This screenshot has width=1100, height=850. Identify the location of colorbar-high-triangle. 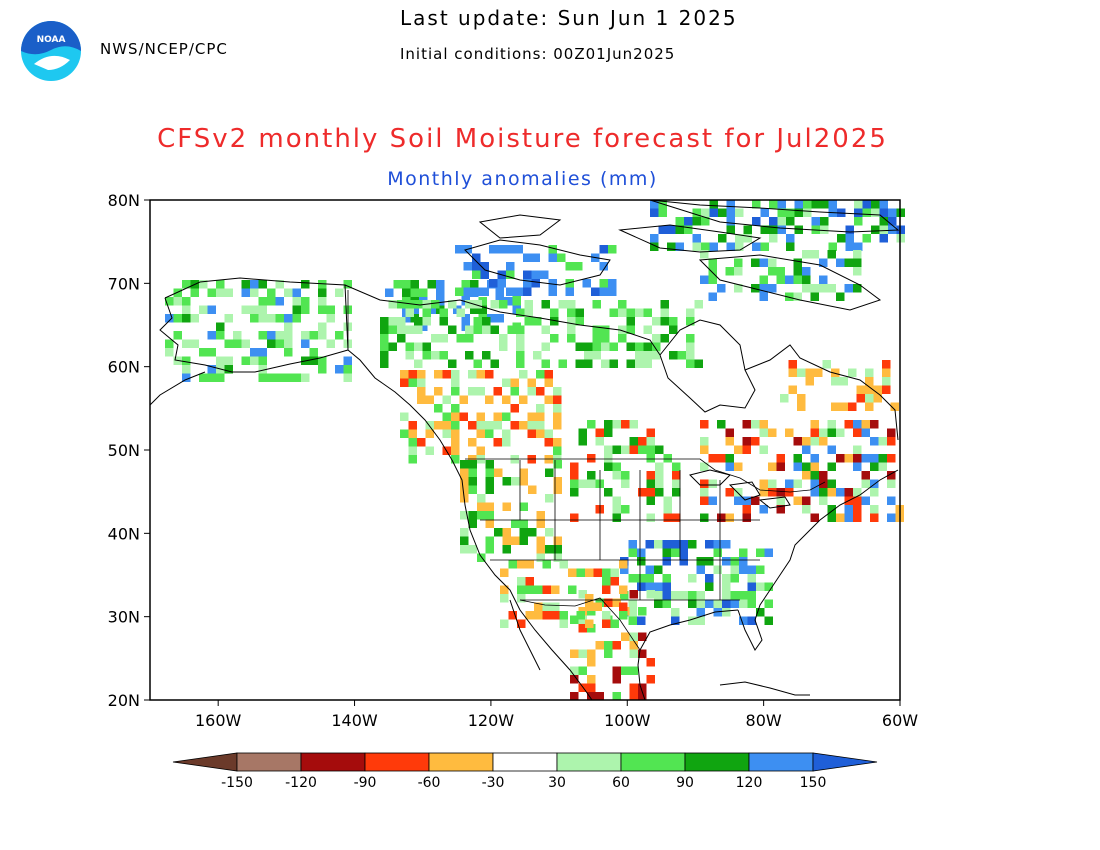
(845, 762).